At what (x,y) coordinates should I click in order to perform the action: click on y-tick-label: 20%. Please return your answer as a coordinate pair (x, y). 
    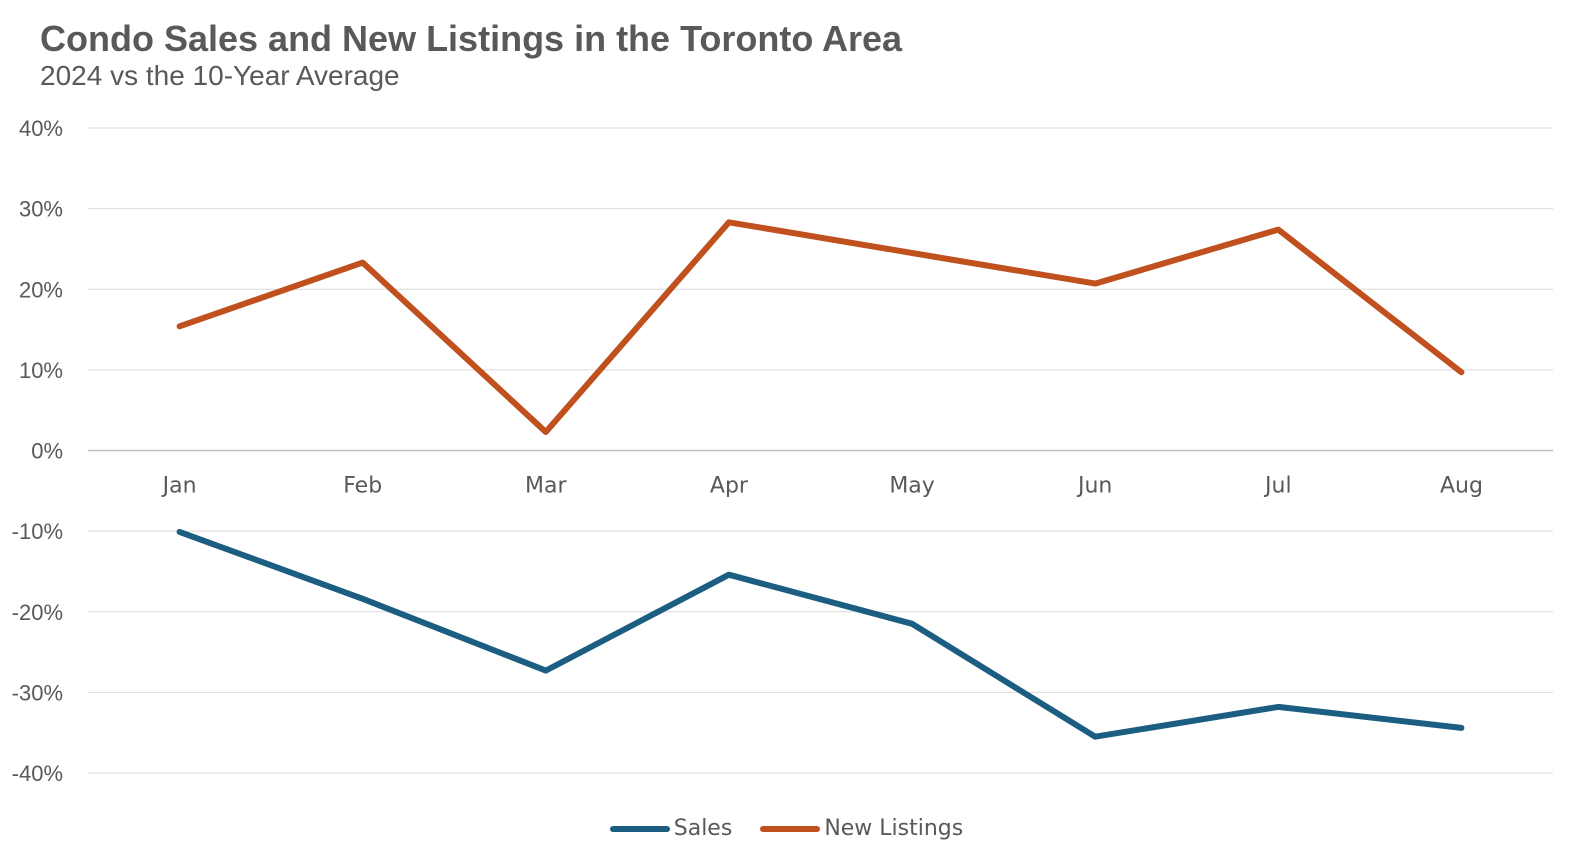
    Looking at the image, I should click on (41, 289).